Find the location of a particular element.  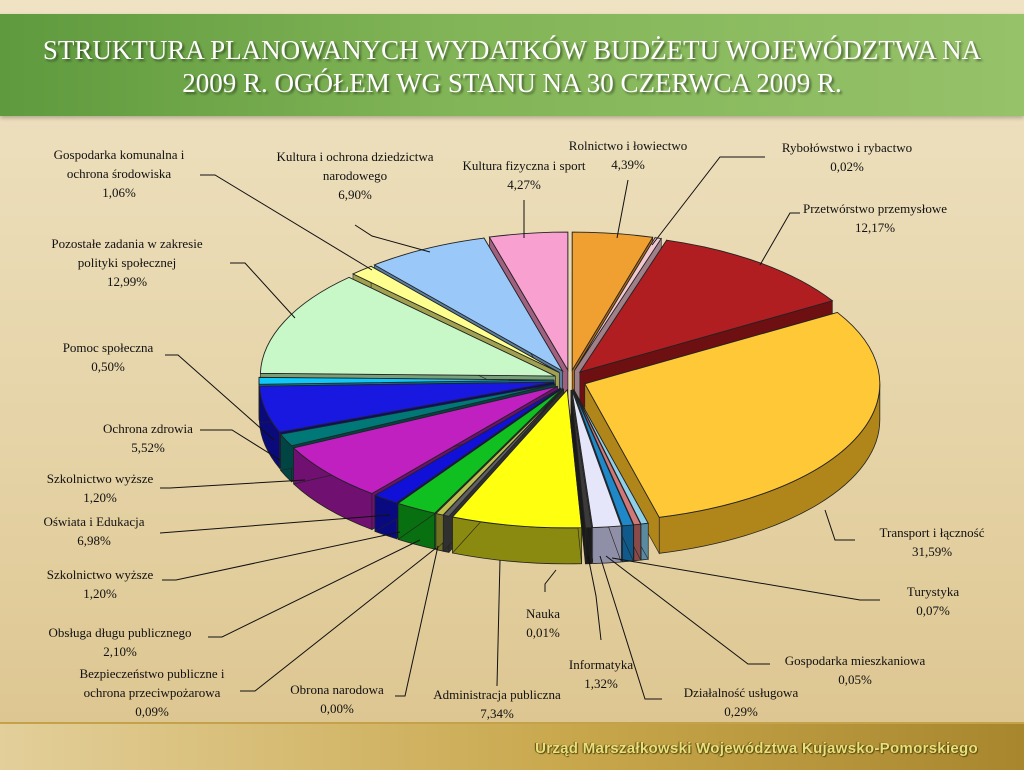

slice-label-4: Transport i łączność 31,59% is located at coordinates (932, 542).